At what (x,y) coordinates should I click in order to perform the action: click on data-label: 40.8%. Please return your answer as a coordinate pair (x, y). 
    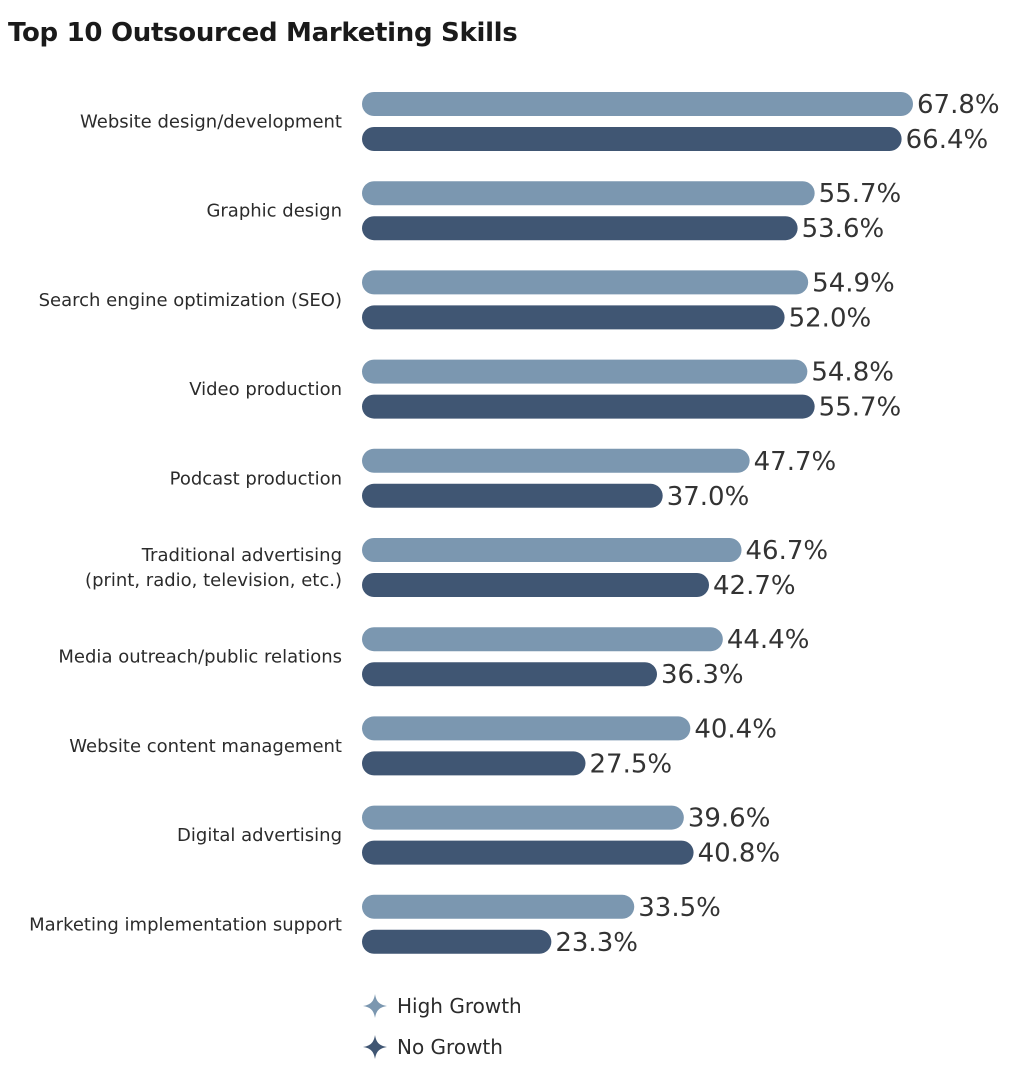
    Looking at the image, I should click on (739, 854).